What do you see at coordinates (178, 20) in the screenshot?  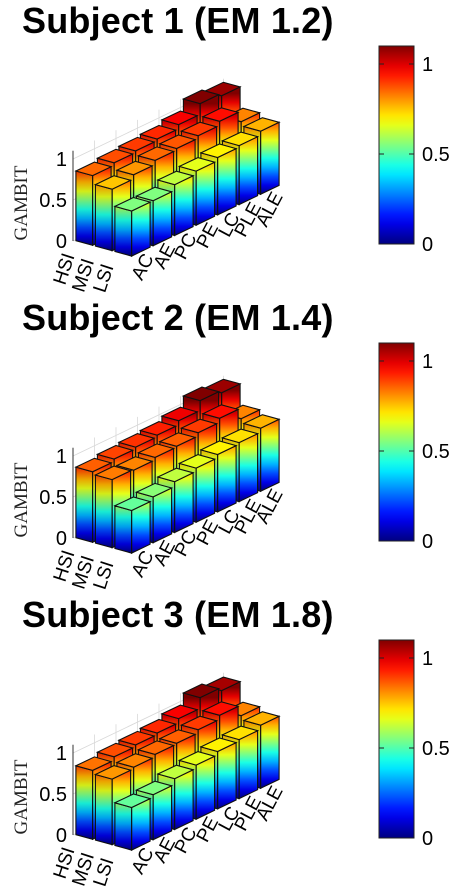 I see `chart-title-1: Subject 1 (EM 1.2)` at bounding box center [178, 20].